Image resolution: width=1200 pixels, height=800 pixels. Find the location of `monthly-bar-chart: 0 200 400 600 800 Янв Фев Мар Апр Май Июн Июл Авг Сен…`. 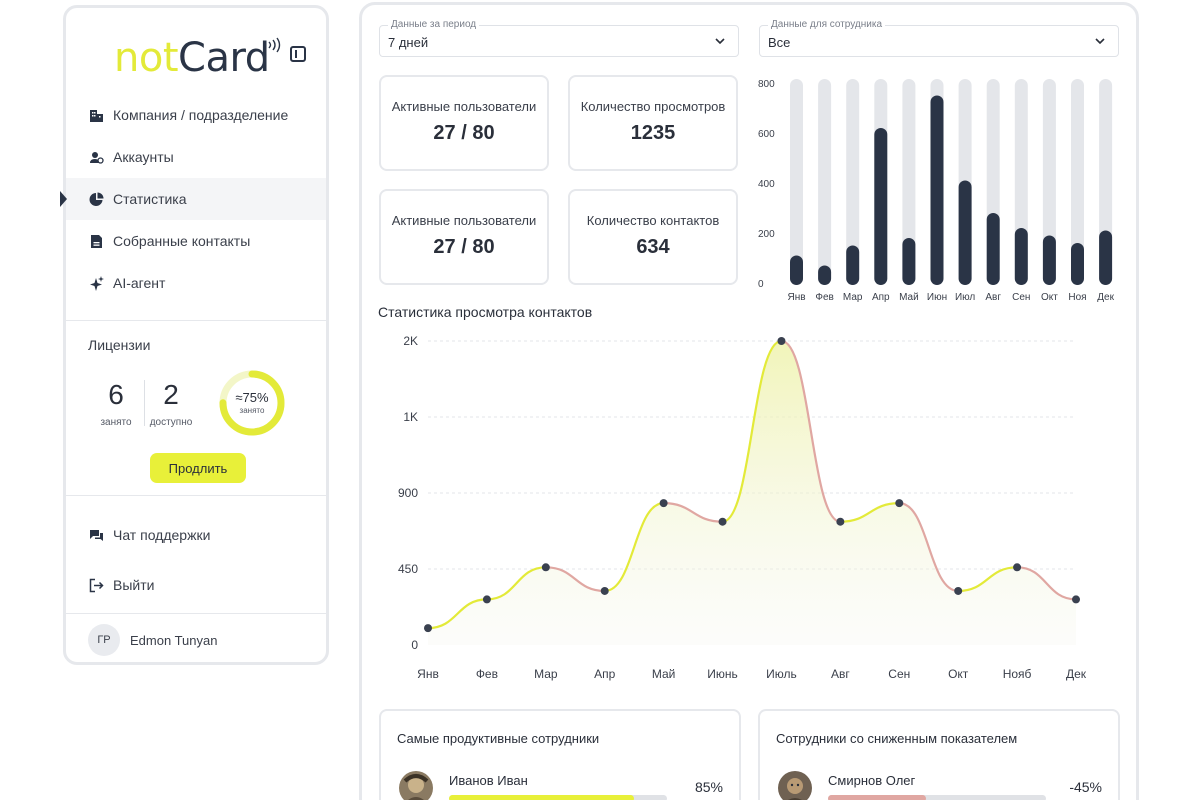

monthly-bar-chart: 0 200 400 600 800 Янв Фев Мар Апр Май Июн Июл Авг Сен… is located at coordinates (936, 191).